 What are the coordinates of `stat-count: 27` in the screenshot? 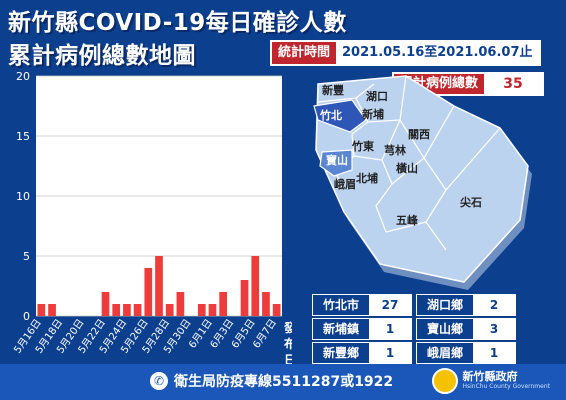 It's located at (390, 305).